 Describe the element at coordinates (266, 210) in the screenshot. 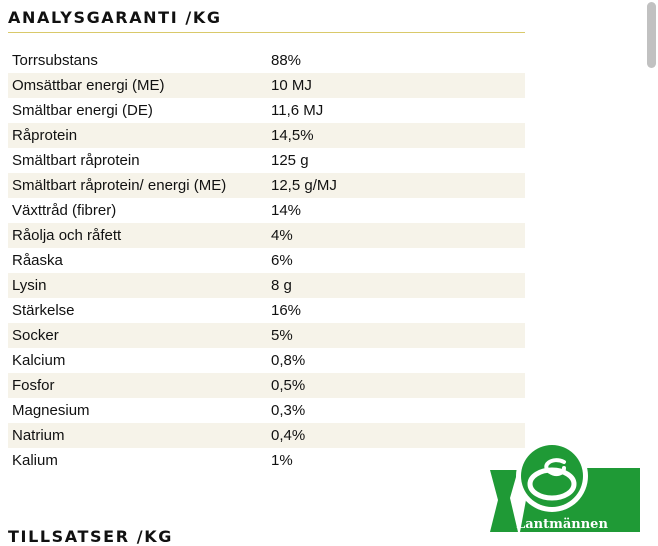

I see `table-row: Växttråd (fibrer) 14%` at that location.